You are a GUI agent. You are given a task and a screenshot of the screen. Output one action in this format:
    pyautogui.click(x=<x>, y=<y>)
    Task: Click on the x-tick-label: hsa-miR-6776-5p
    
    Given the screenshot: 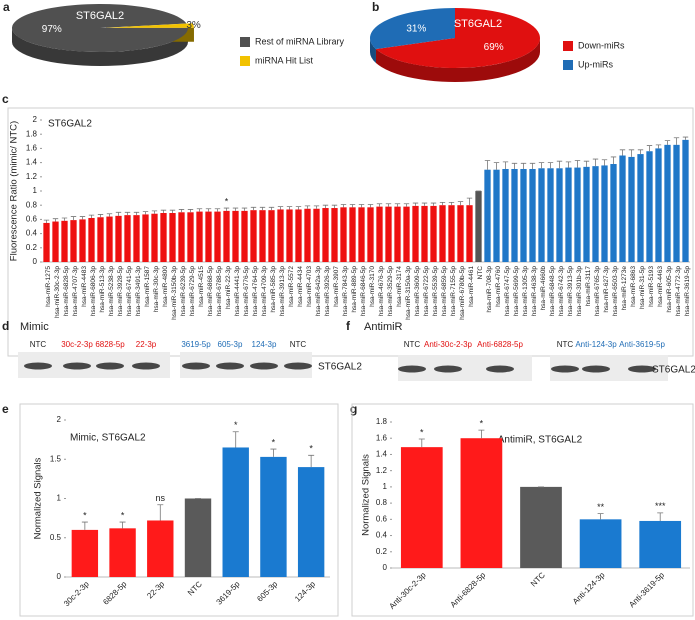 What is the action you would take?
    pyautogui.click(x=246, y=291)
    